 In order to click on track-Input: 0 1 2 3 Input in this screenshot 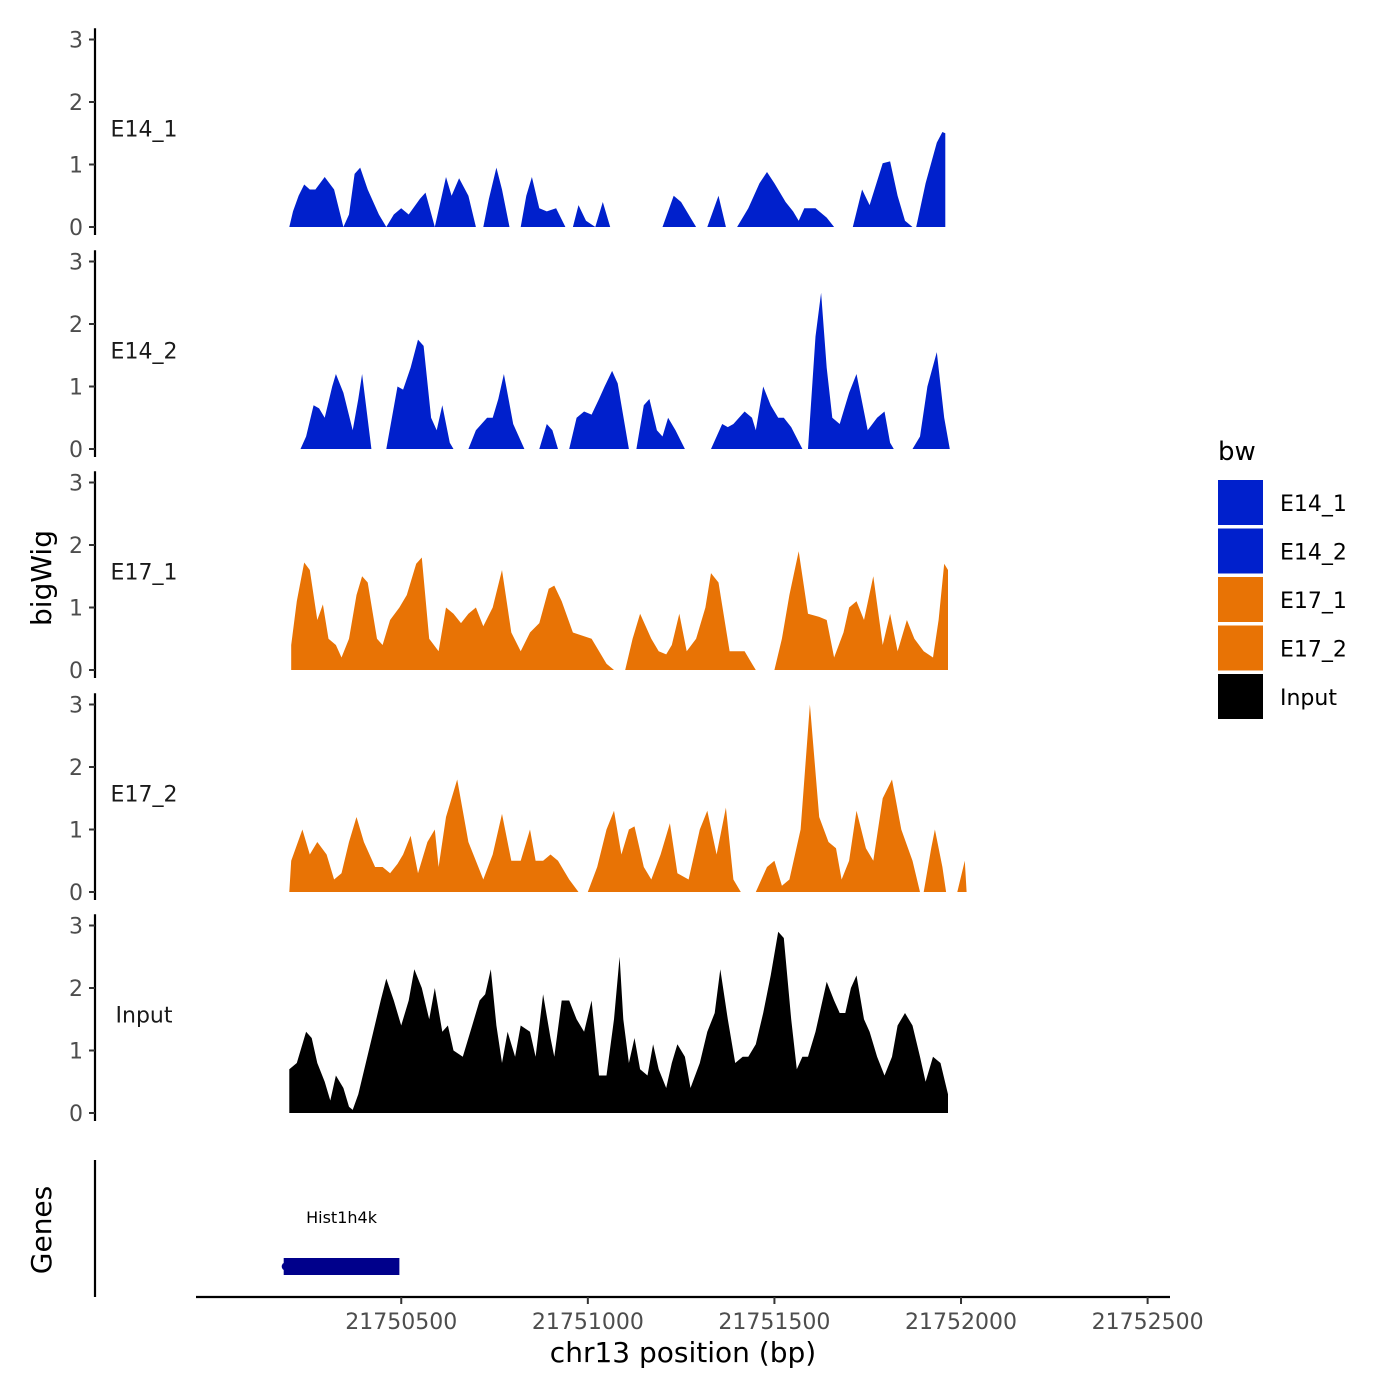, I will do `click(508, 1020)`.